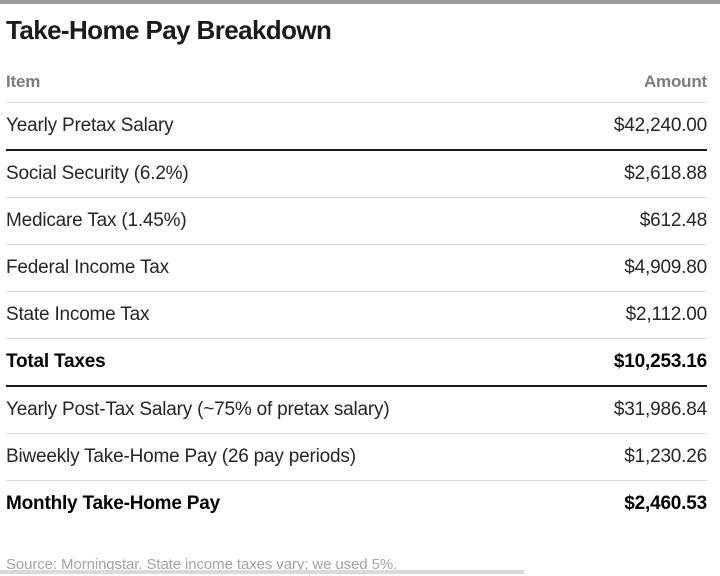 The width and height of the screenshot is (720, 576). What do you see at coordinates (660, 125) in the screenshot?
I see `row-amount-value: $42,240.00` at bounding box center [660, 125].